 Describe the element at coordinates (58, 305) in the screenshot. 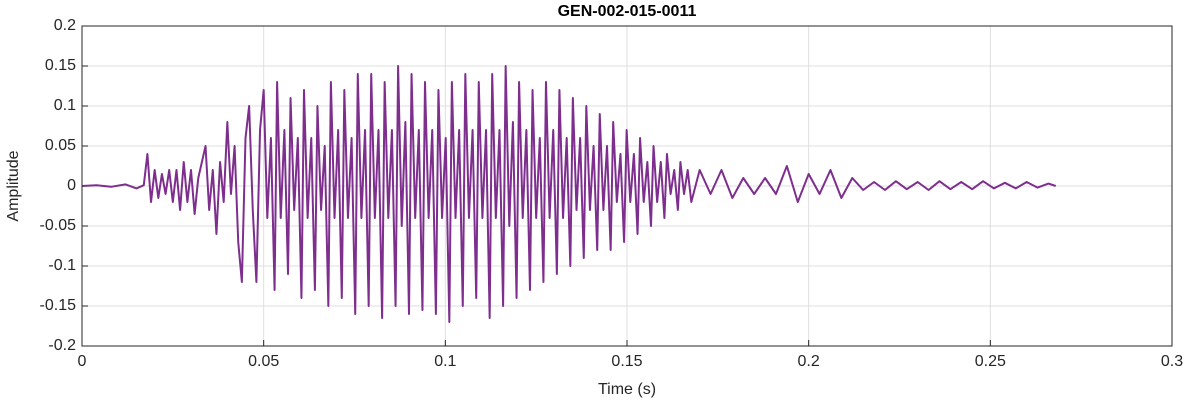

I see `y-tick-label: -0.15` at that location.